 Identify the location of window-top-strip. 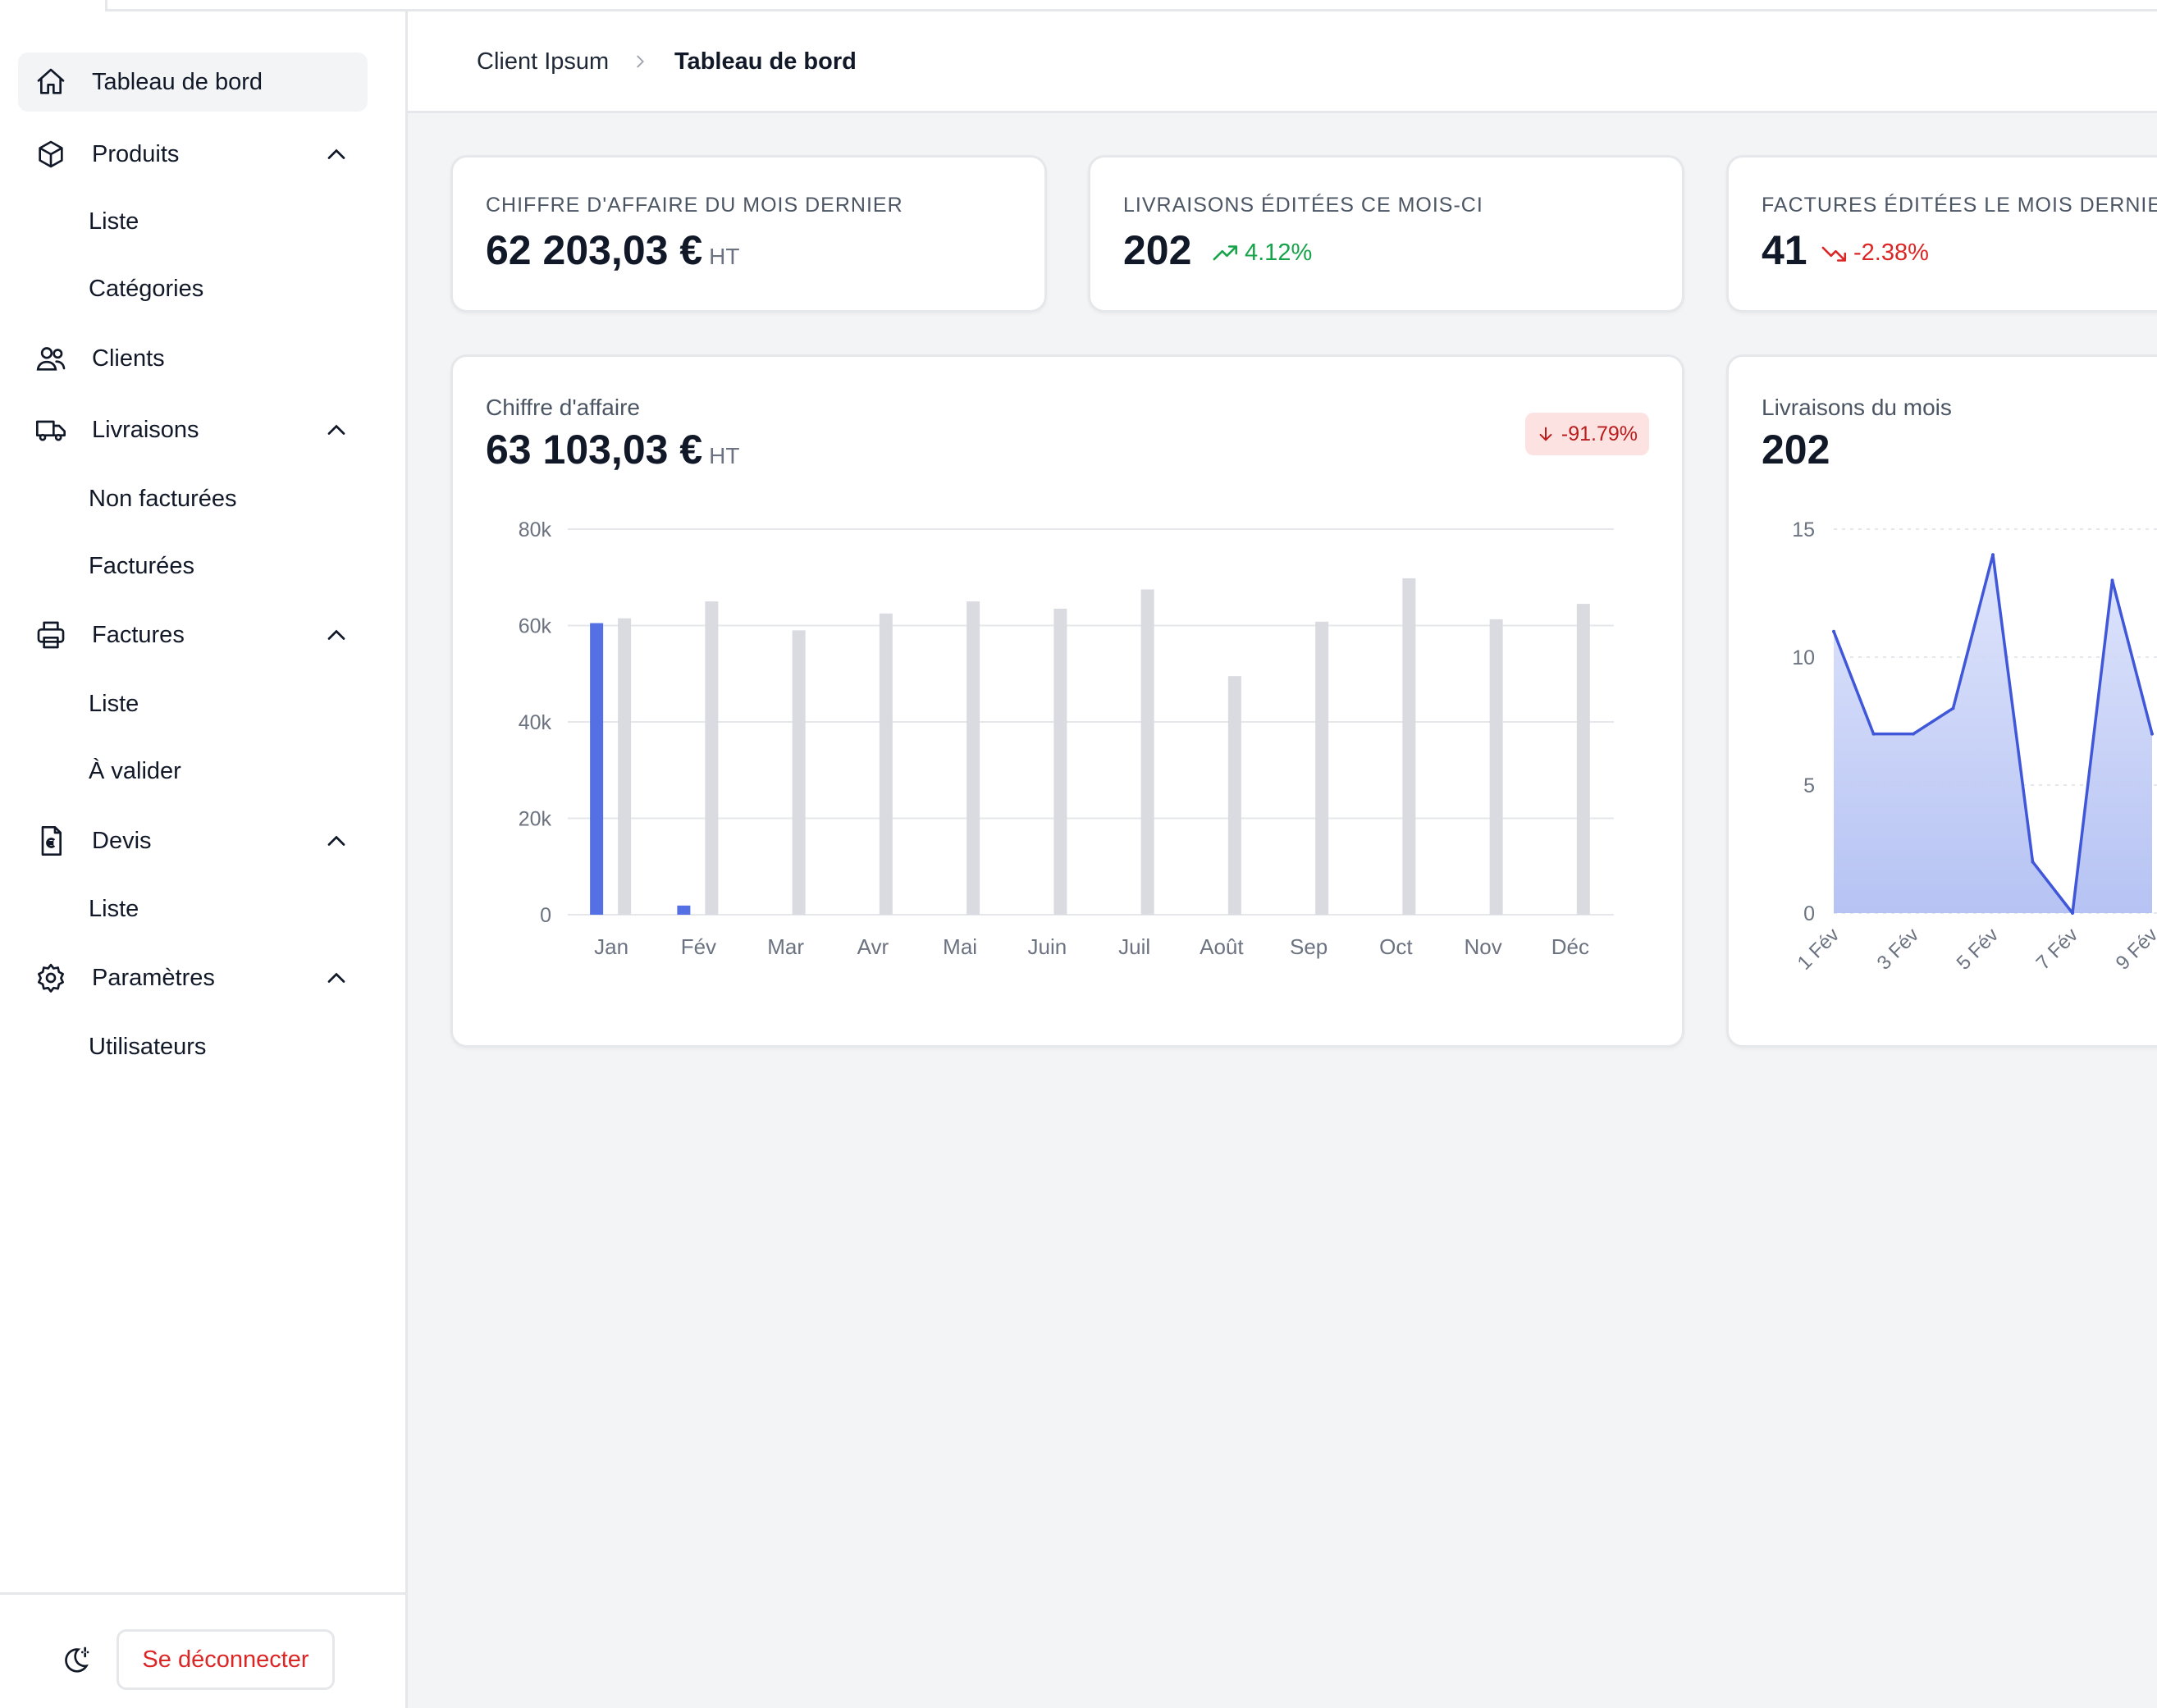
(1078, 5).